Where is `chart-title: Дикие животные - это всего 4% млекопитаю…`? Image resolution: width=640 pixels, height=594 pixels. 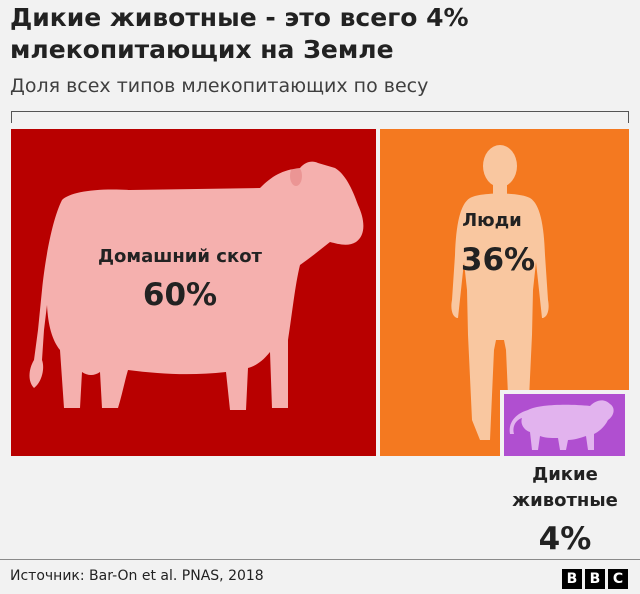 chart-title: Дикие животные - это всего 4% млекопитаю… is located at coordinates (239, 33).